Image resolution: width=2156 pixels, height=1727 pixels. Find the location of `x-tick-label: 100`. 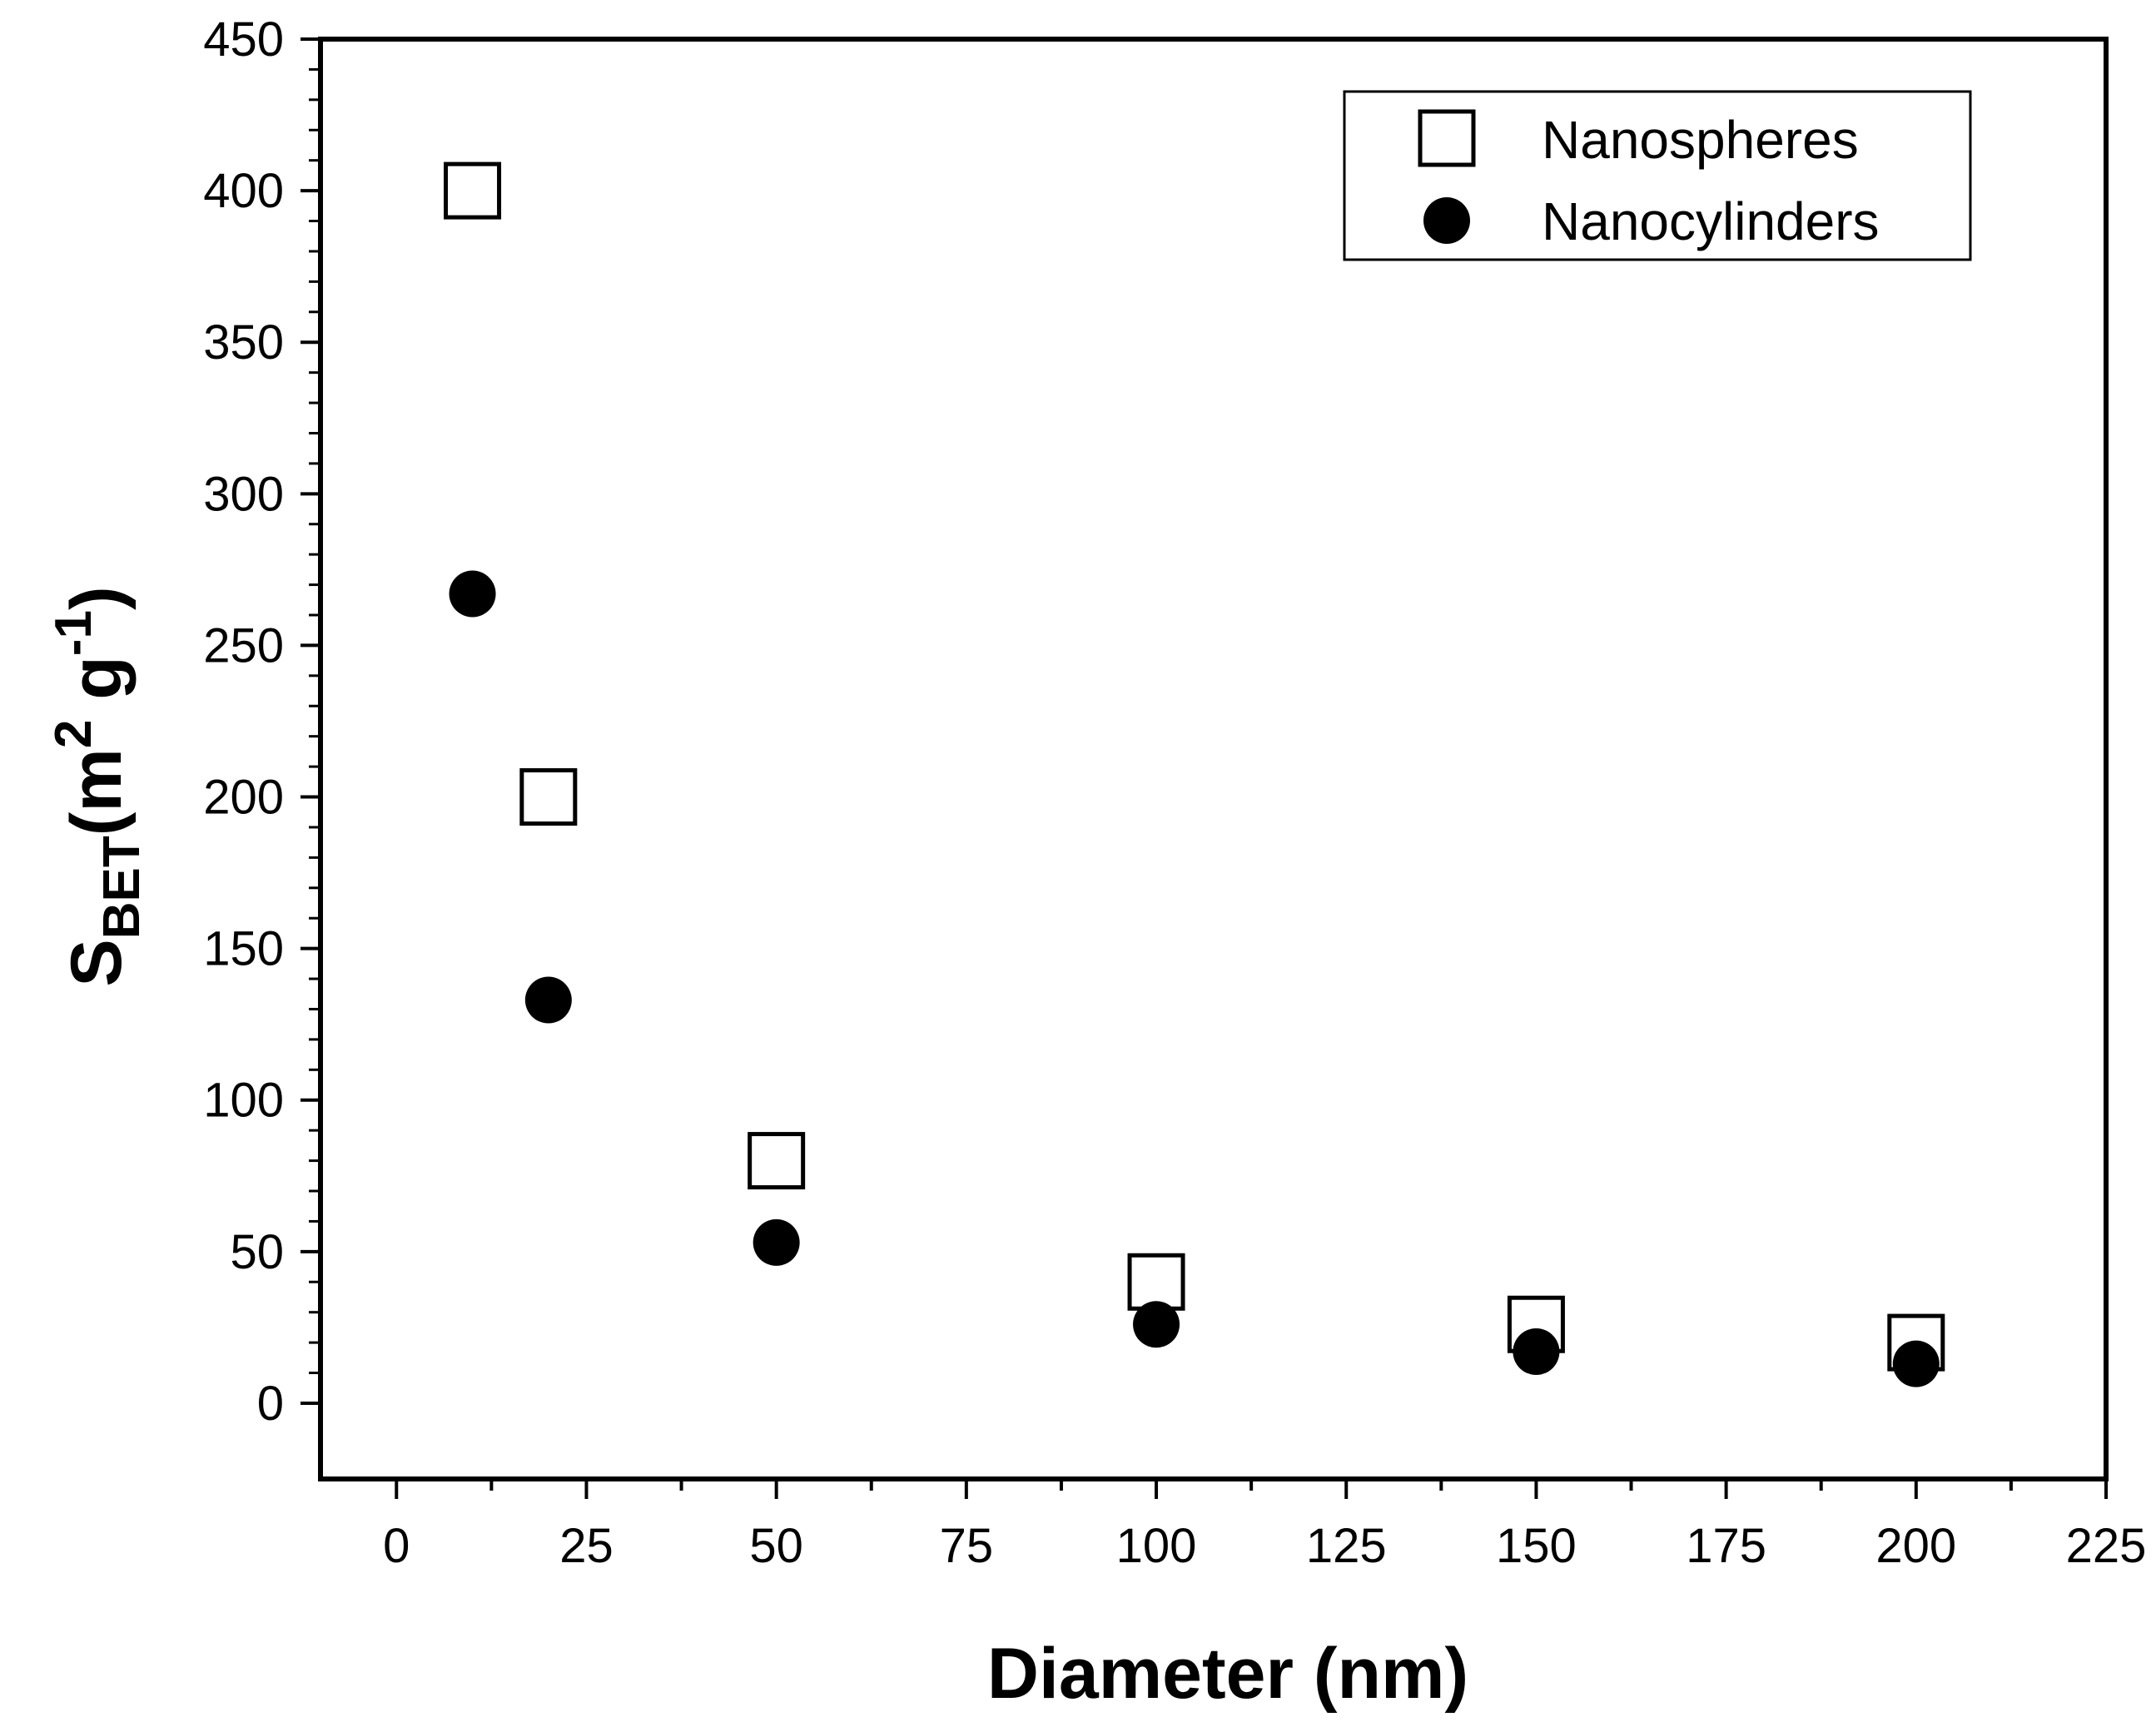

x-tick-label: 100 is located at coordinates (1156, 1546).